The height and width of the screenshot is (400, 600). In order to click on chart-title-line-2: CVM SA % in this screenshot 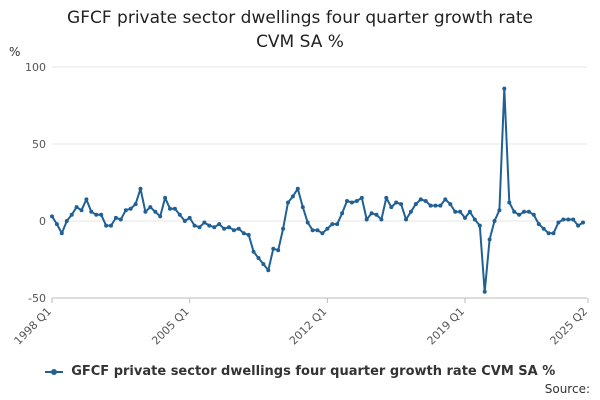, I will do `click(300, 42)`.